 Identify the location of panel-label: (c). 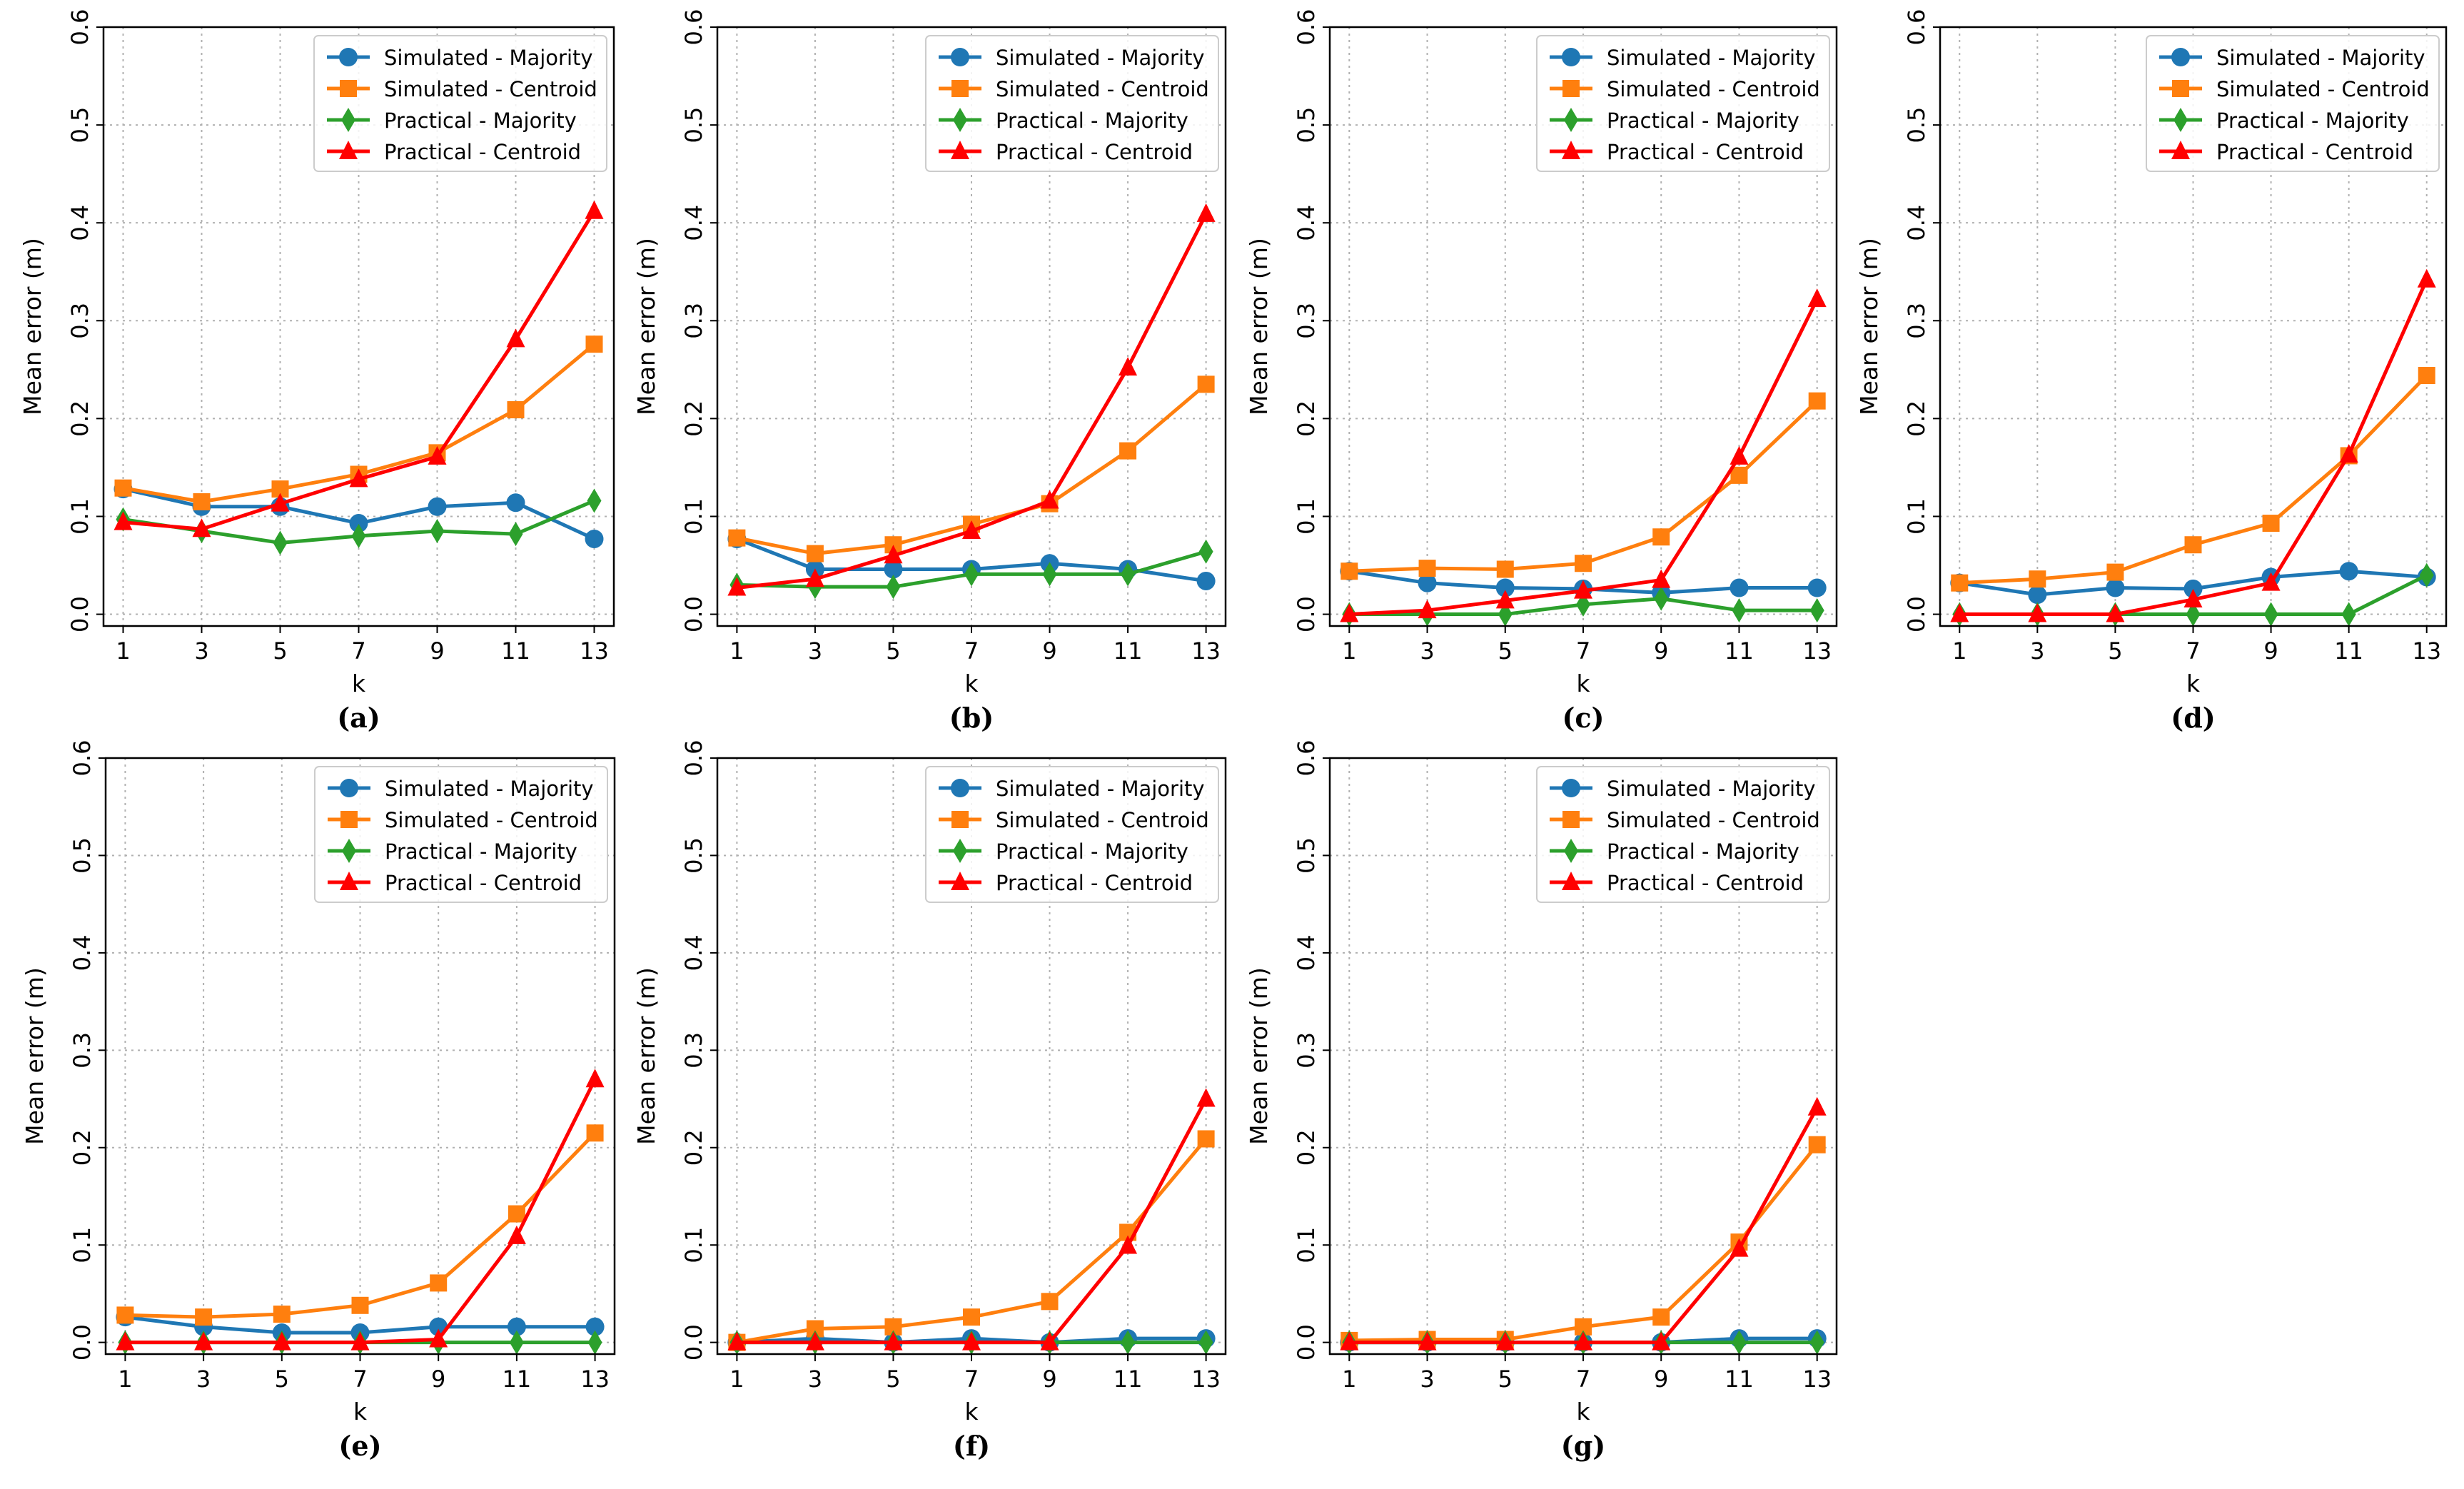
(1583, 718).